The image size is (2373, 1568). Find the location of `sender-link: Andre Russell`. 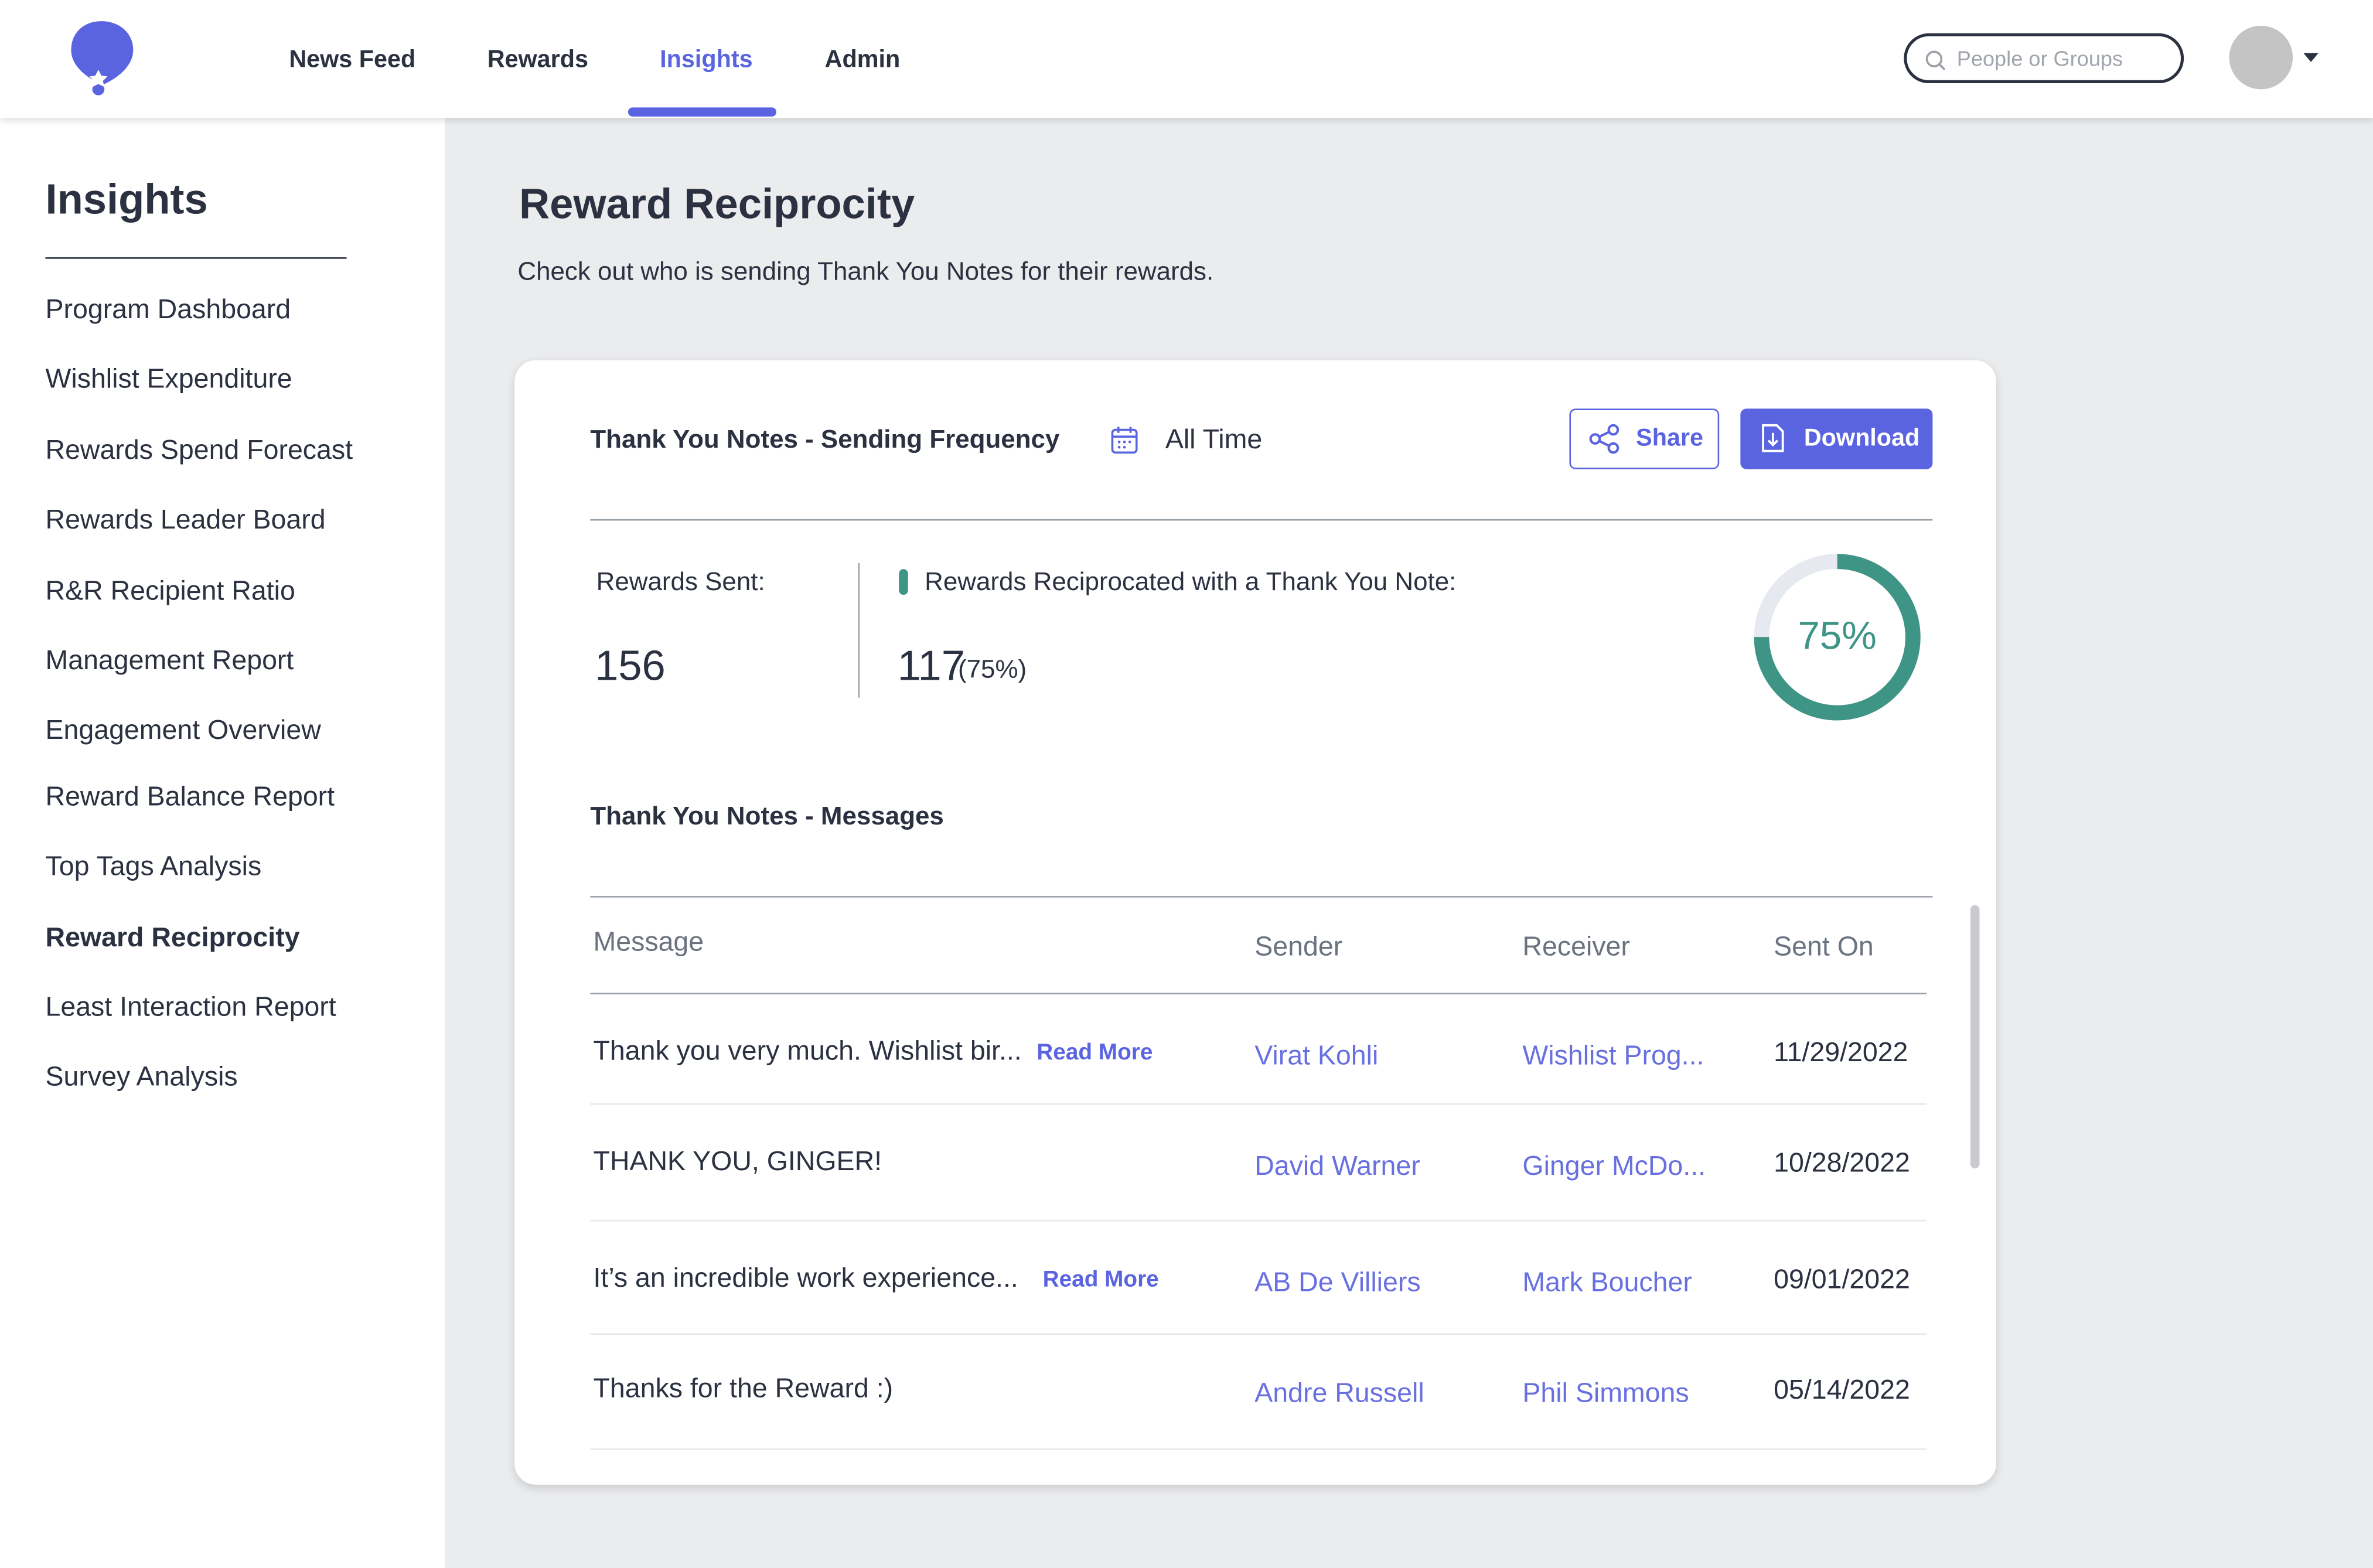

sender-link: Andre Russell is located at coordinates (1339, 1392).